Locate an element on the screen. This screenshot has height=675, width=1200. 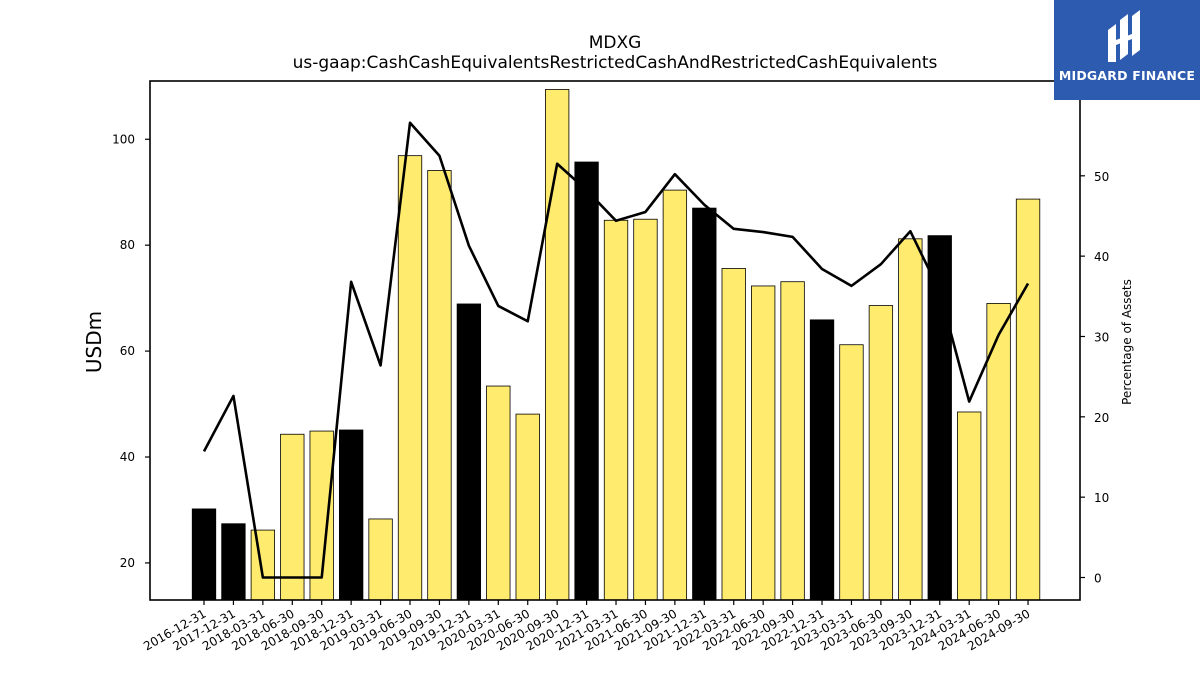
y-tick-label: 60 is located at coordinates (127, 351).